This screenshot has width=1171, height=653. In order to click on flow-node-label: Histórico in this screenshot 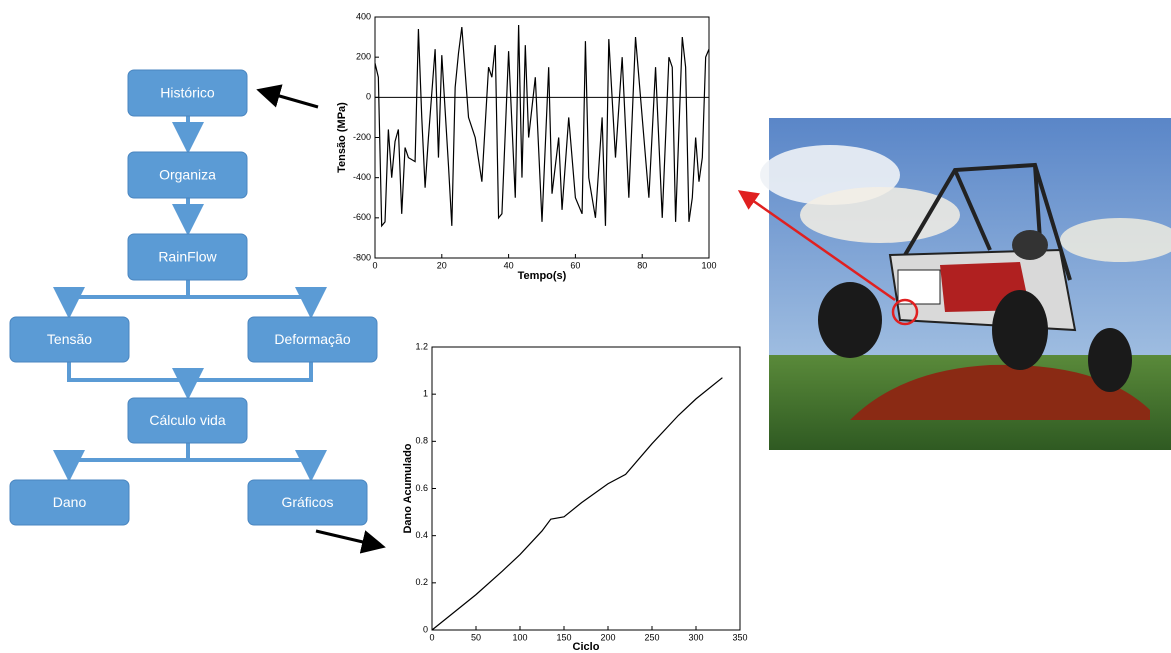, I will do `click(187, 93)`.